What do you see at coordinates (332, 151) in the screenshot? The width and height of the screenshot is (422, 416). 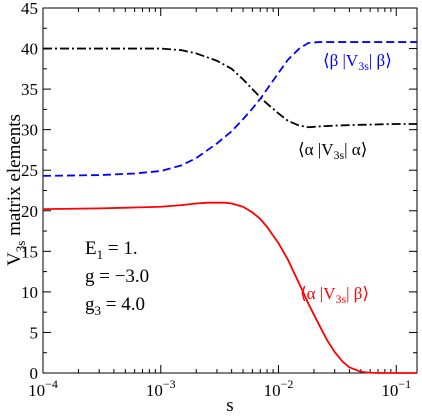 I see `label-alpha-alpha: ⟨α |V3s| α⟩` at bounding box center [332, 151].